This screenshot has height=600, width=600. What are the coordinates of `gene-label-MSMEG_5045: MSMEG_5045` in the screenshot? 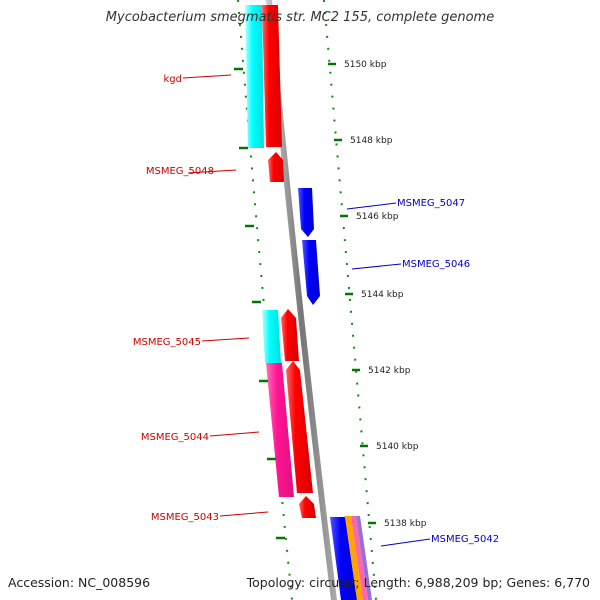 It's located at (167, 342).